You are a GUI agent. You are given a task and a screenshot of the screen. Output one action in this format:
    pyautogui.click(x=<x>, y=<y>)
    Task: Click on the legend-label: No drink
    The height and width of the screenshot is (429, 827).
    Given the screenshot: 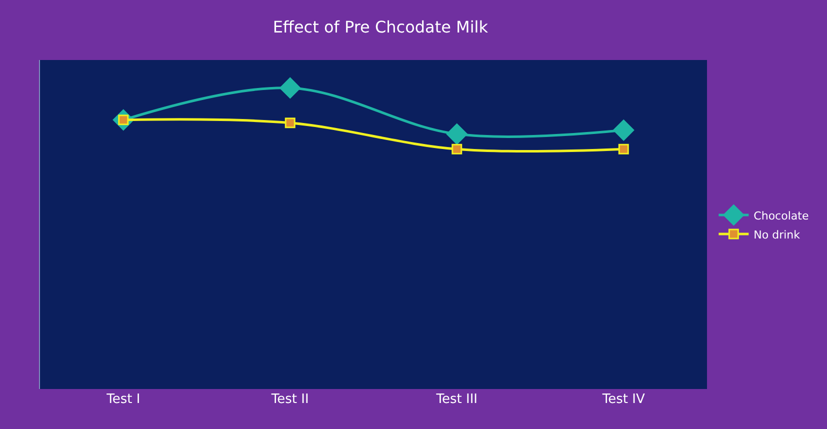 What is the action you would take?
    pyautogui.click(x=777, y=235)
    